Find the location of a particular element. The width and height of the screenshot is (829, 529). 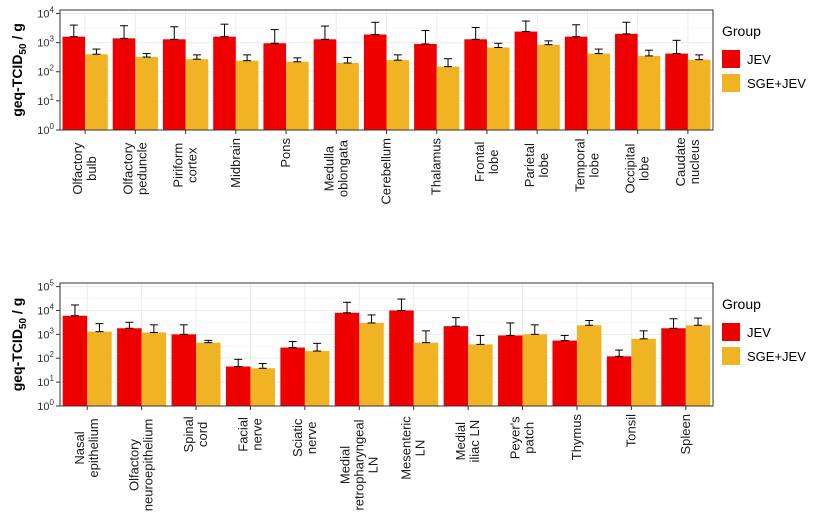

bar-sge-jev-piriform-cortex is located at coordinates (197, 94).